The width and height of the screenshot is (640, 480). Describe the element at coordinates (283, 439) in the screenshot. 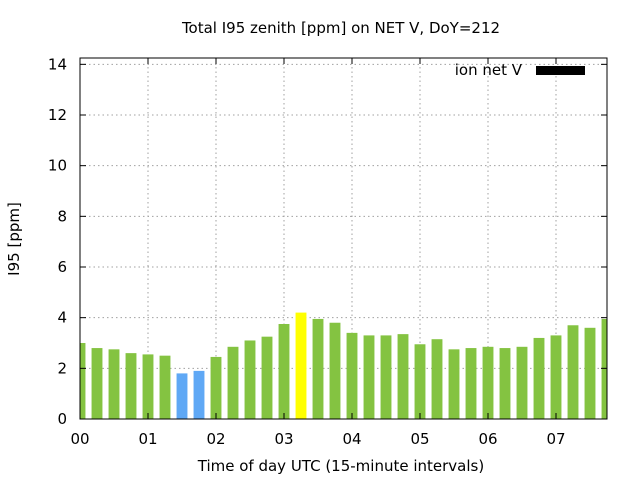

I see `x-tick-label: 03` at that location.